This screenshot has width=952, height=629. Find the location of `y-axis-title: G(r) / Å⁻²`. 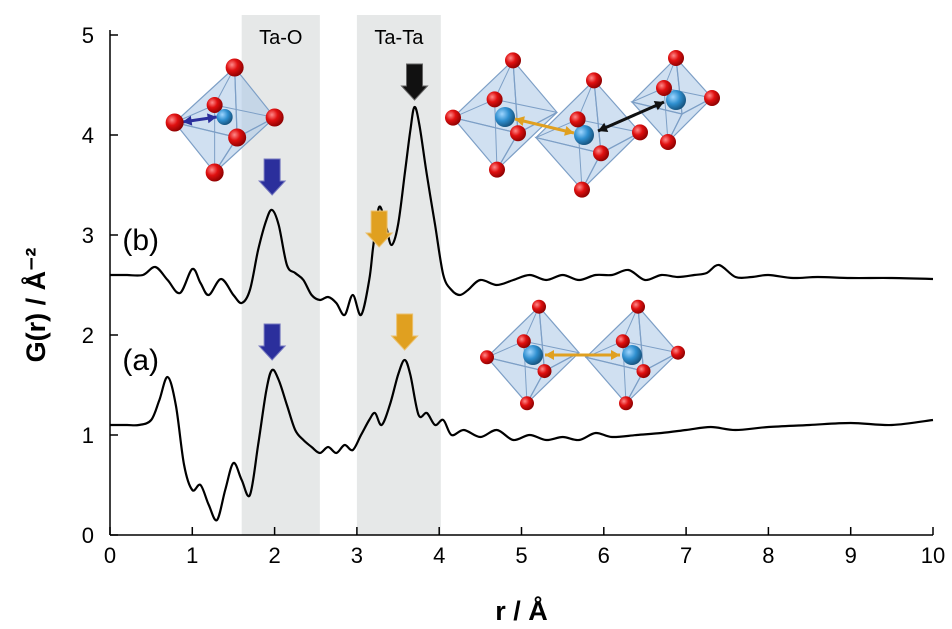

y-axis-title: G(r) / Å⁻² is located at coordinates (35, 305).